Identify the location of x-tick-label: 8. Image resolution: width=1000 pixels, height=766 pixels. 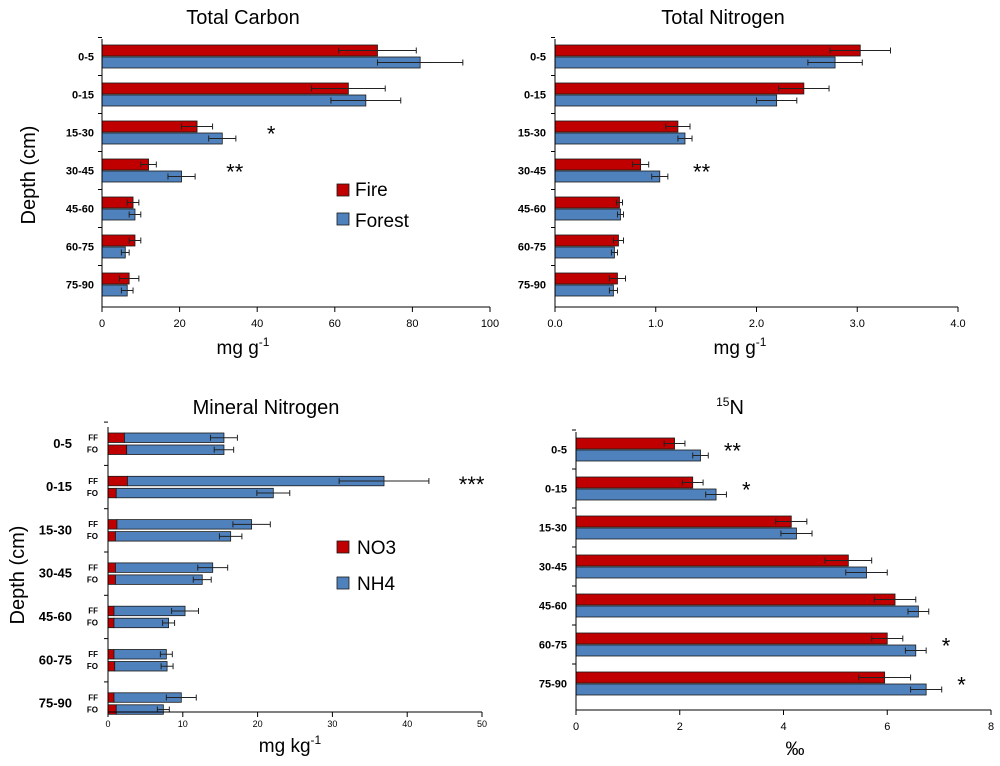
(991, 727).